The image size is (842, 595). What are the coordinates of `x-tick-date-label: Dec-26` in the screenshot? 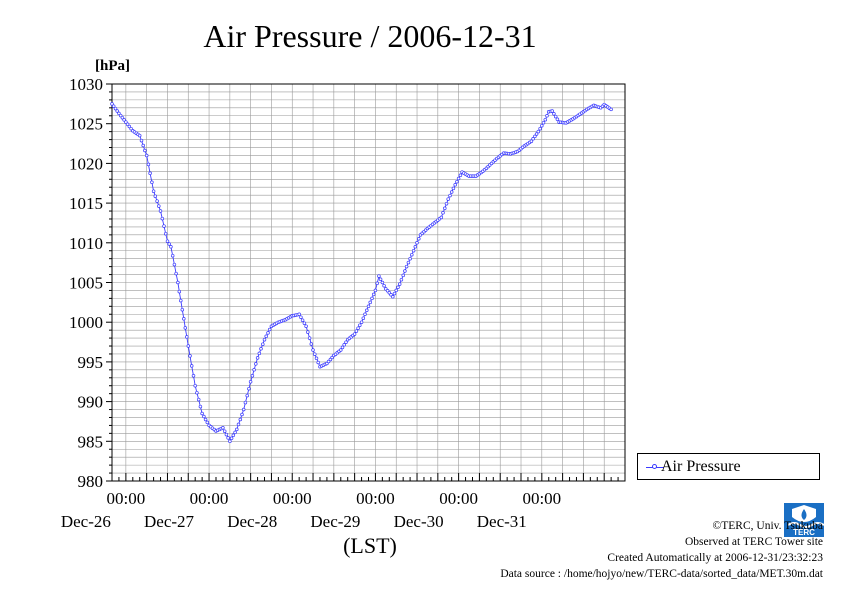 It's located at (86, 521).